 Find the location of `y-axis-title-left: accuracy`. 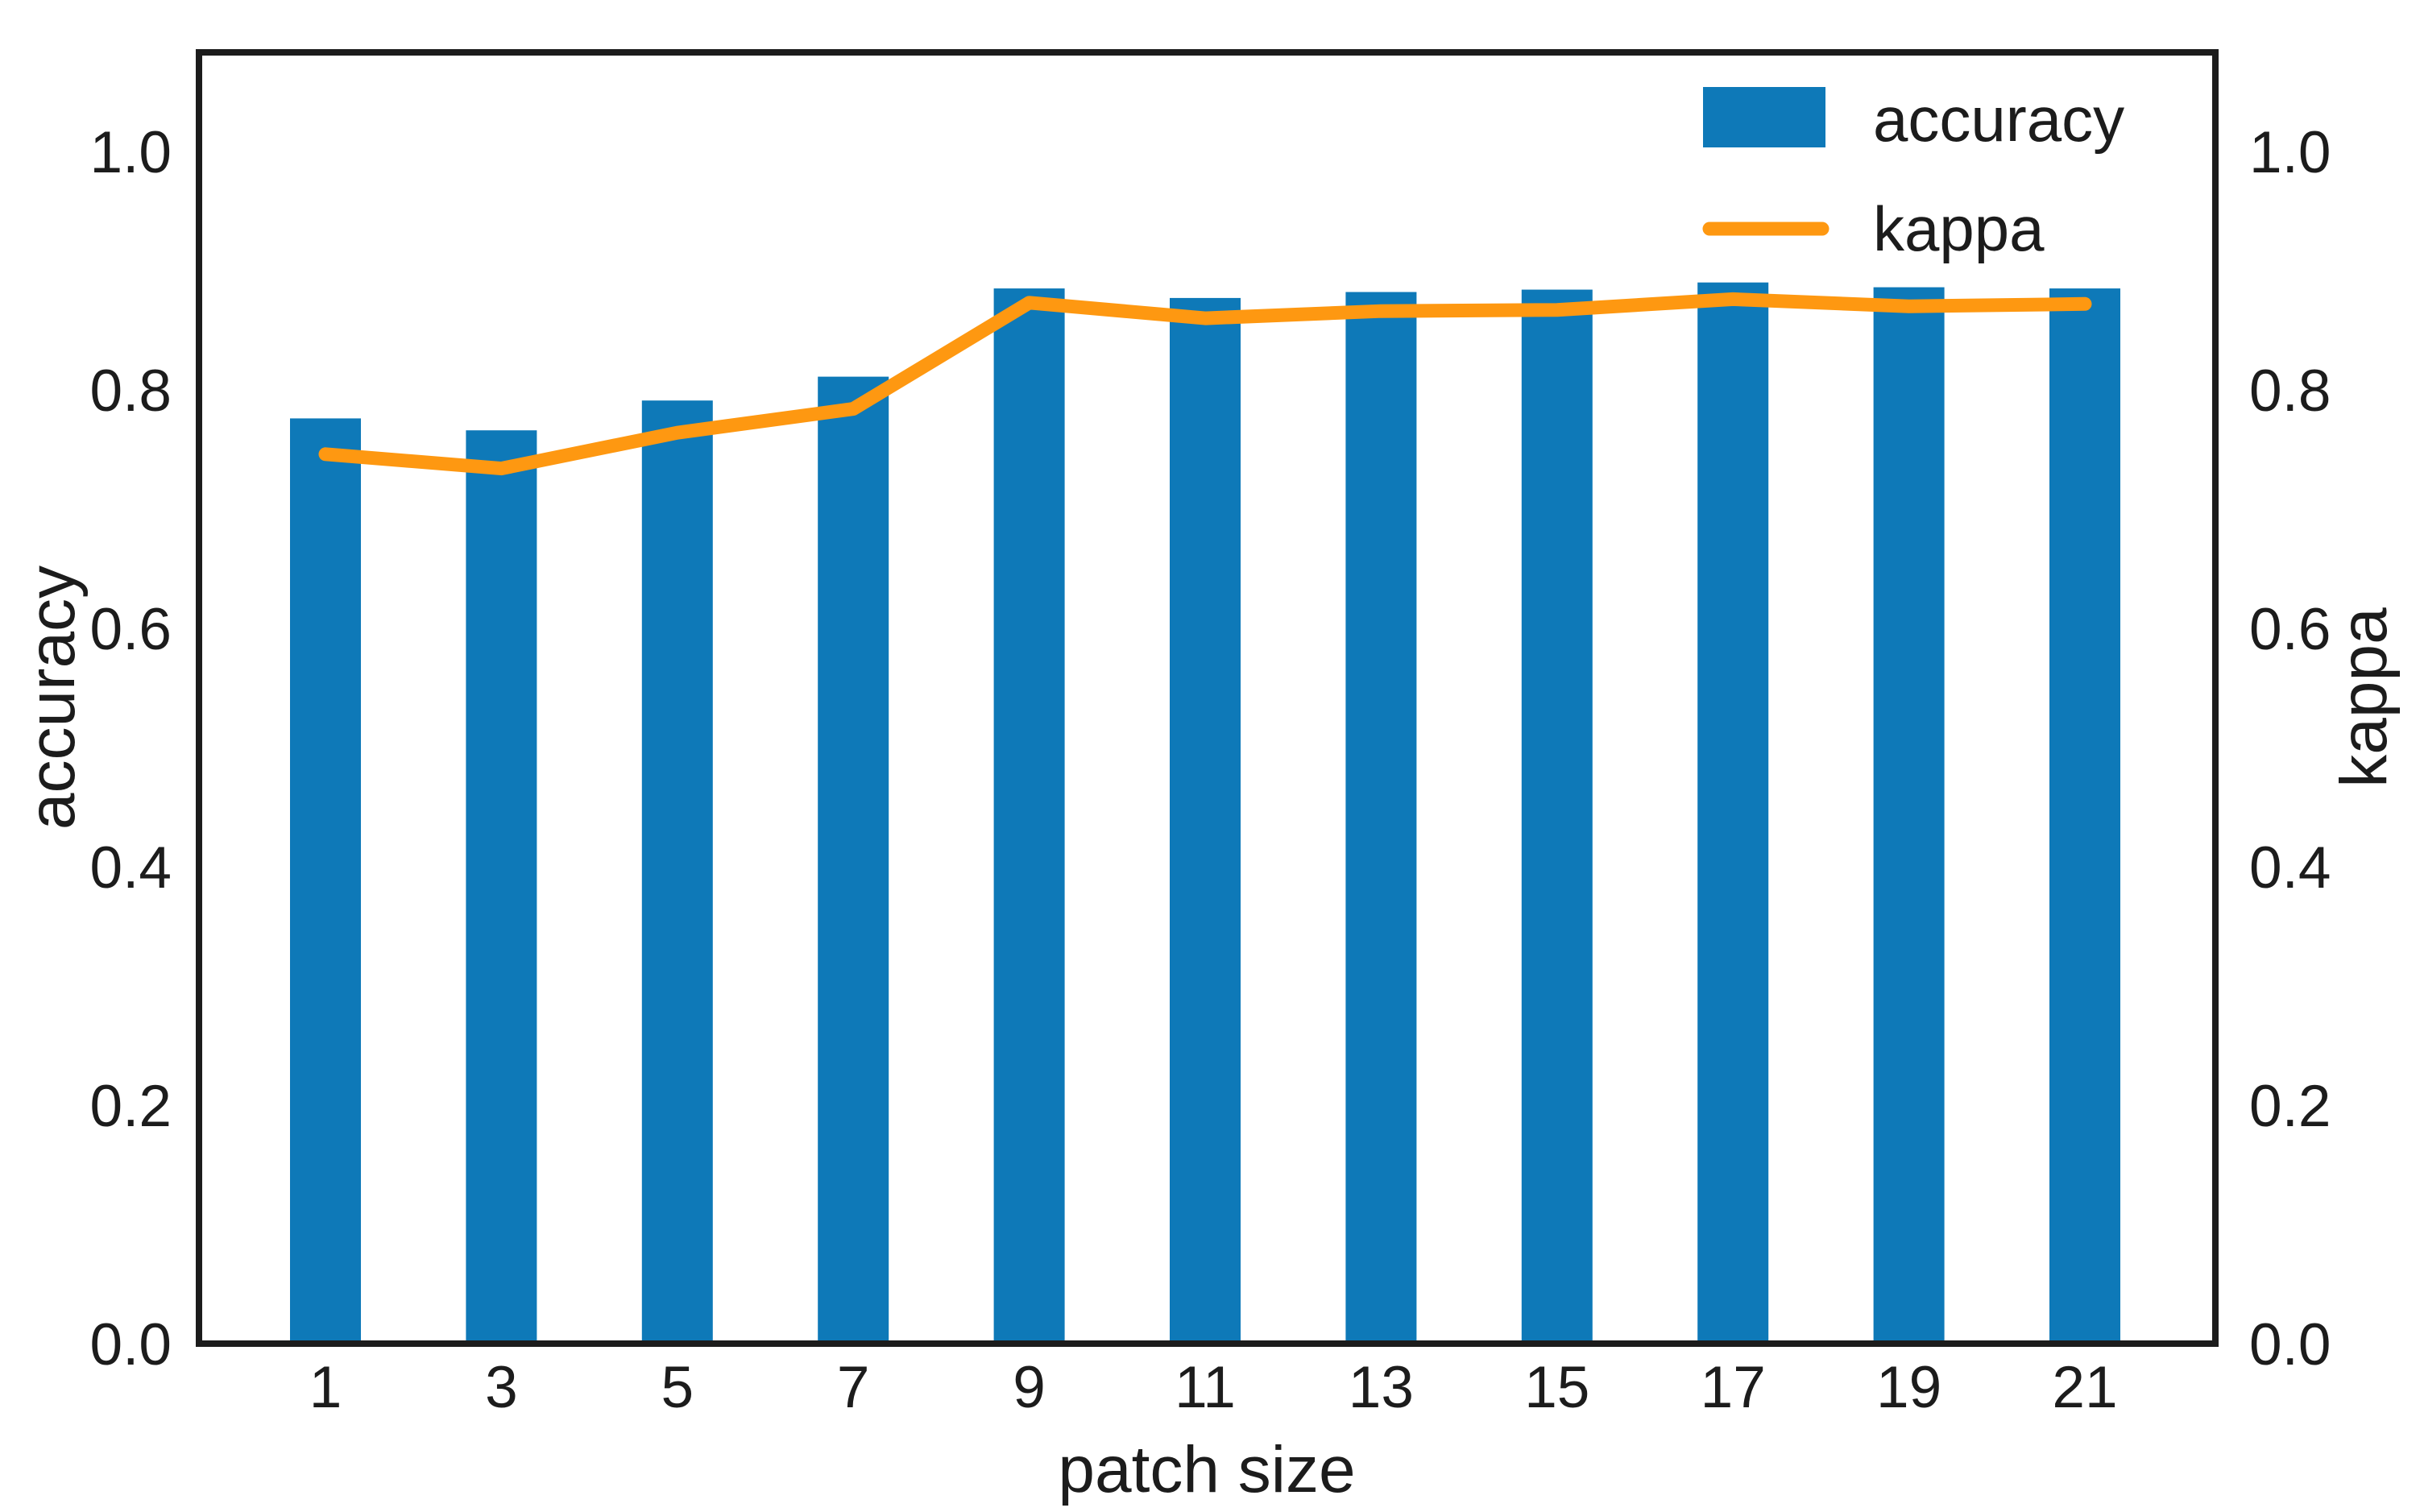

y-axis-title-left: accuracy is located at coordinates (52, 698).